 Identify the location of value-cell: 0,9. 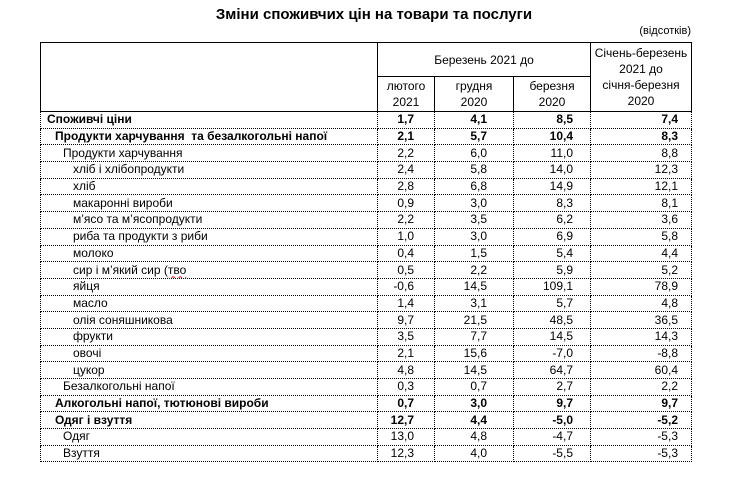
(406, 203).